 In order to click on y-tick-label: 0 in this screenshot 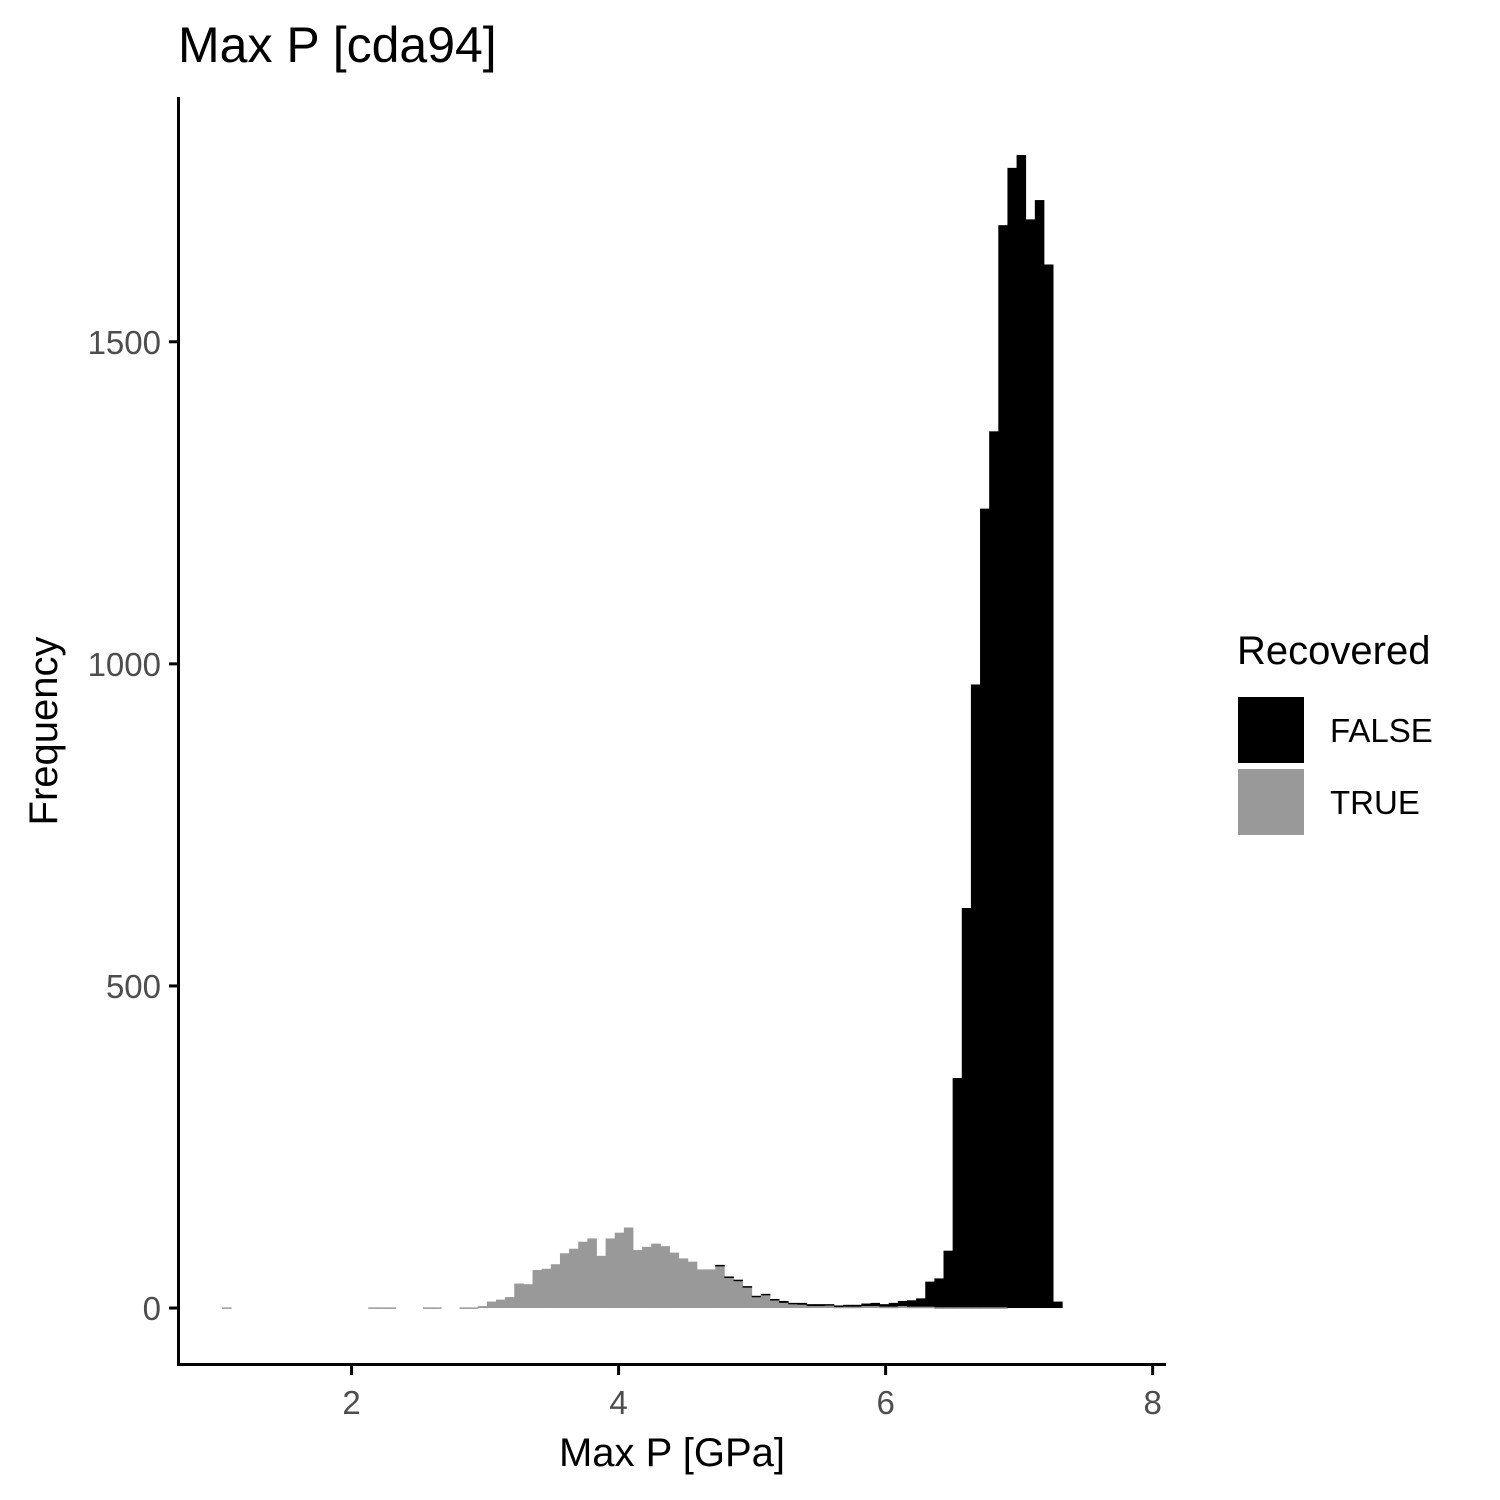, I will do `click(152, 1308)`.